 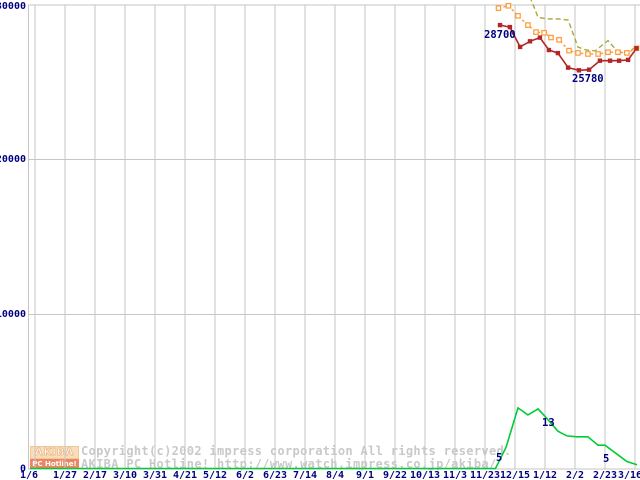 I want to click on x-axis-label: 3/31, so click(x=155, y=475).